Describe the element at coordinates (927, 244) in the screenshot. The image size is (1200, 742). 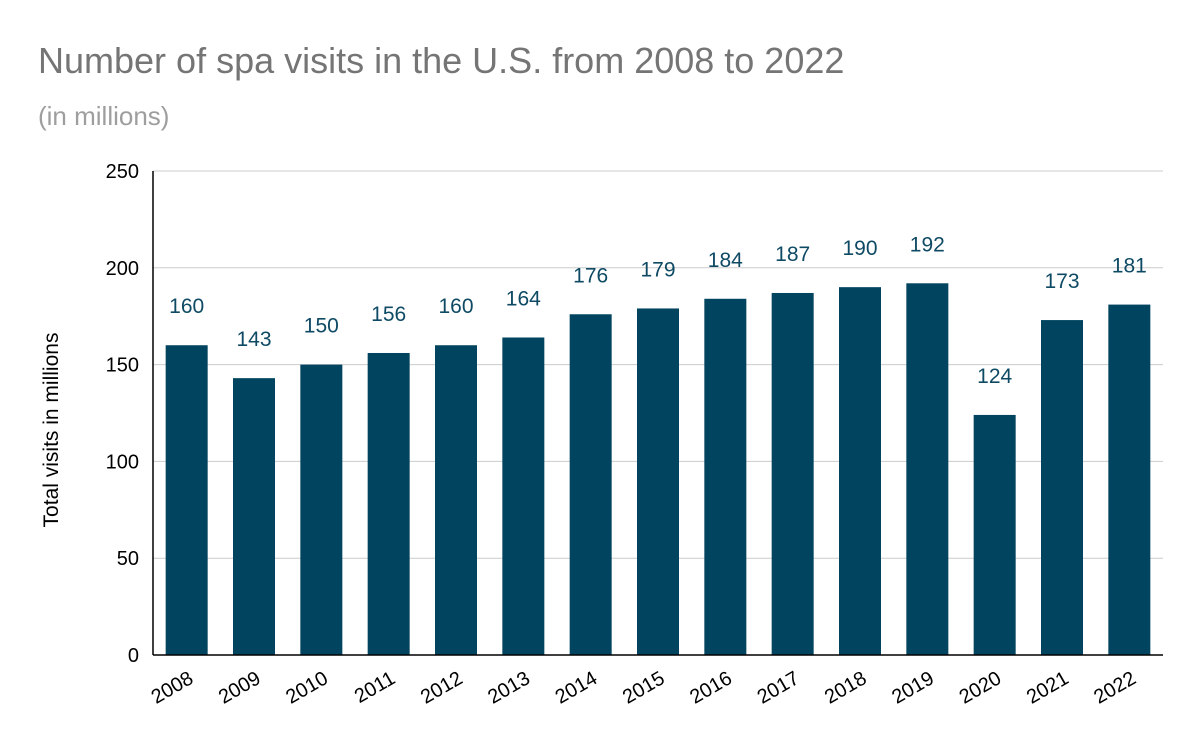
I see `data-label: 192` at that location.